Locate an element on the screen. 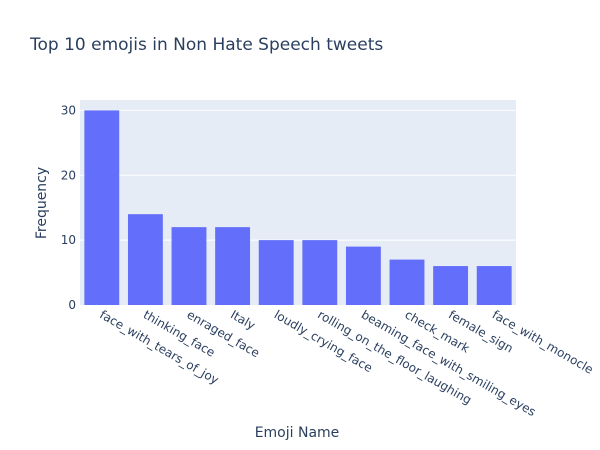 The height and width of the screenshot is (450, 600). bar-thinking_face is located at coordinates (145, 259).